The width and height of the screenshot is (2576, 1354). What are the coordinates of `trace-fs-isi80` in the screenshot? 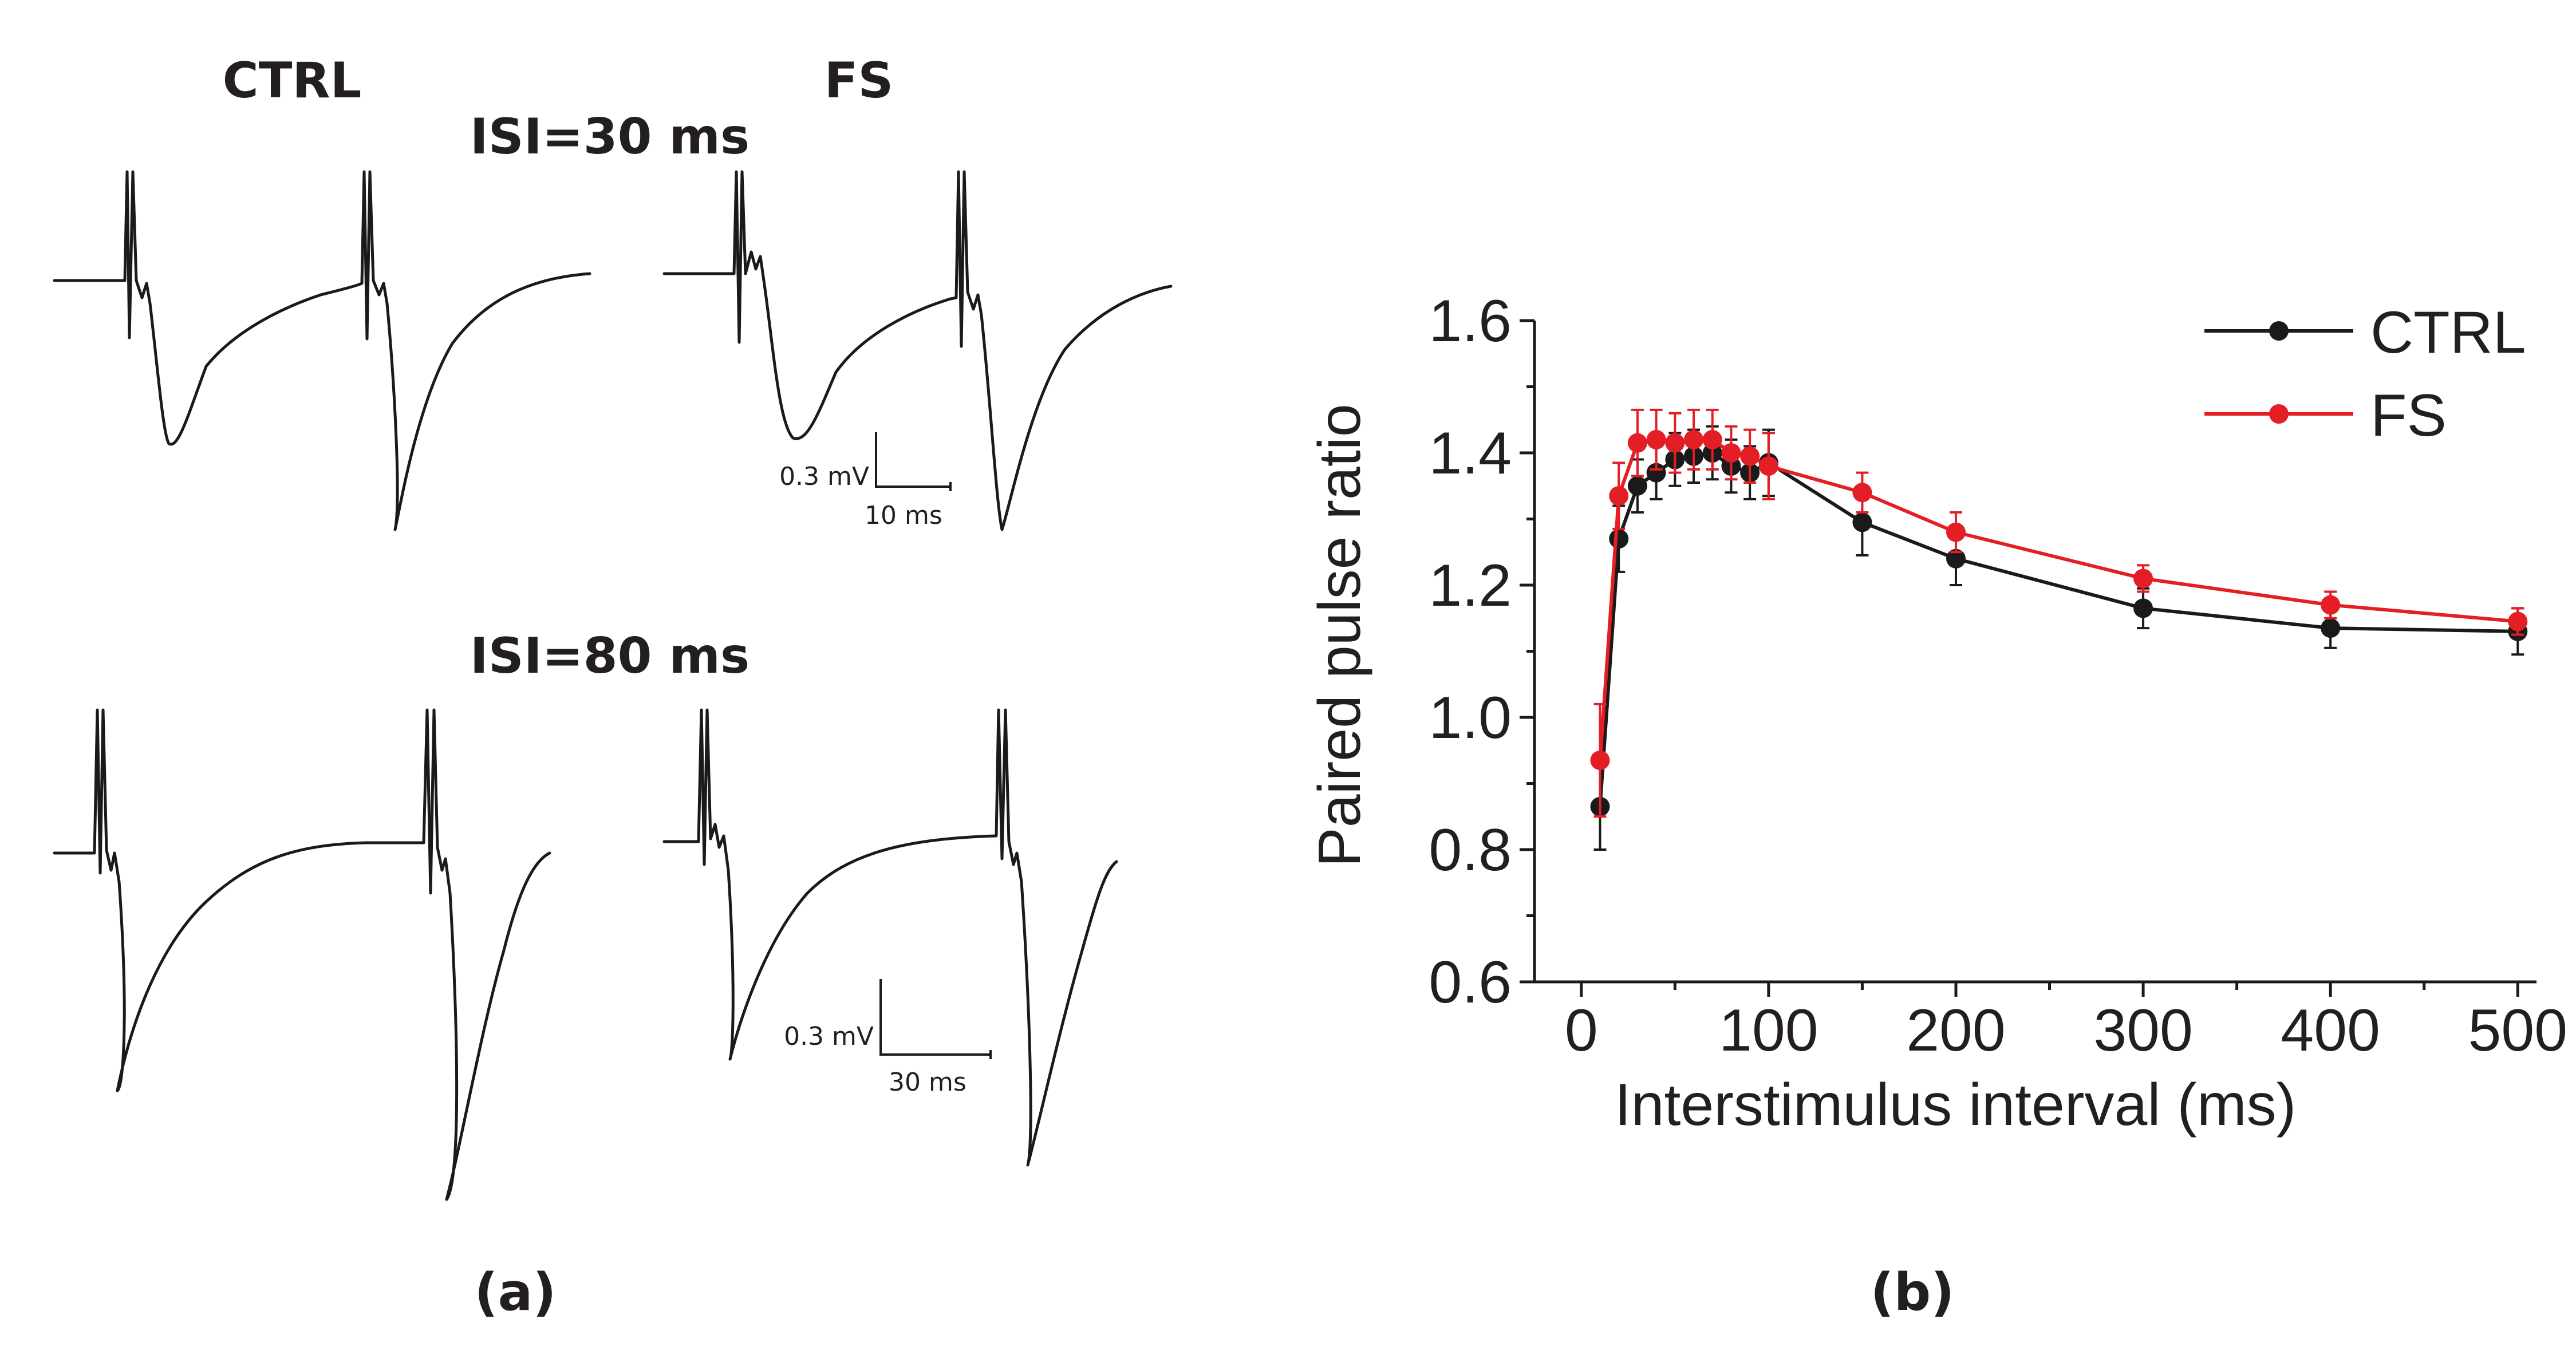 It's located at (890, 937).